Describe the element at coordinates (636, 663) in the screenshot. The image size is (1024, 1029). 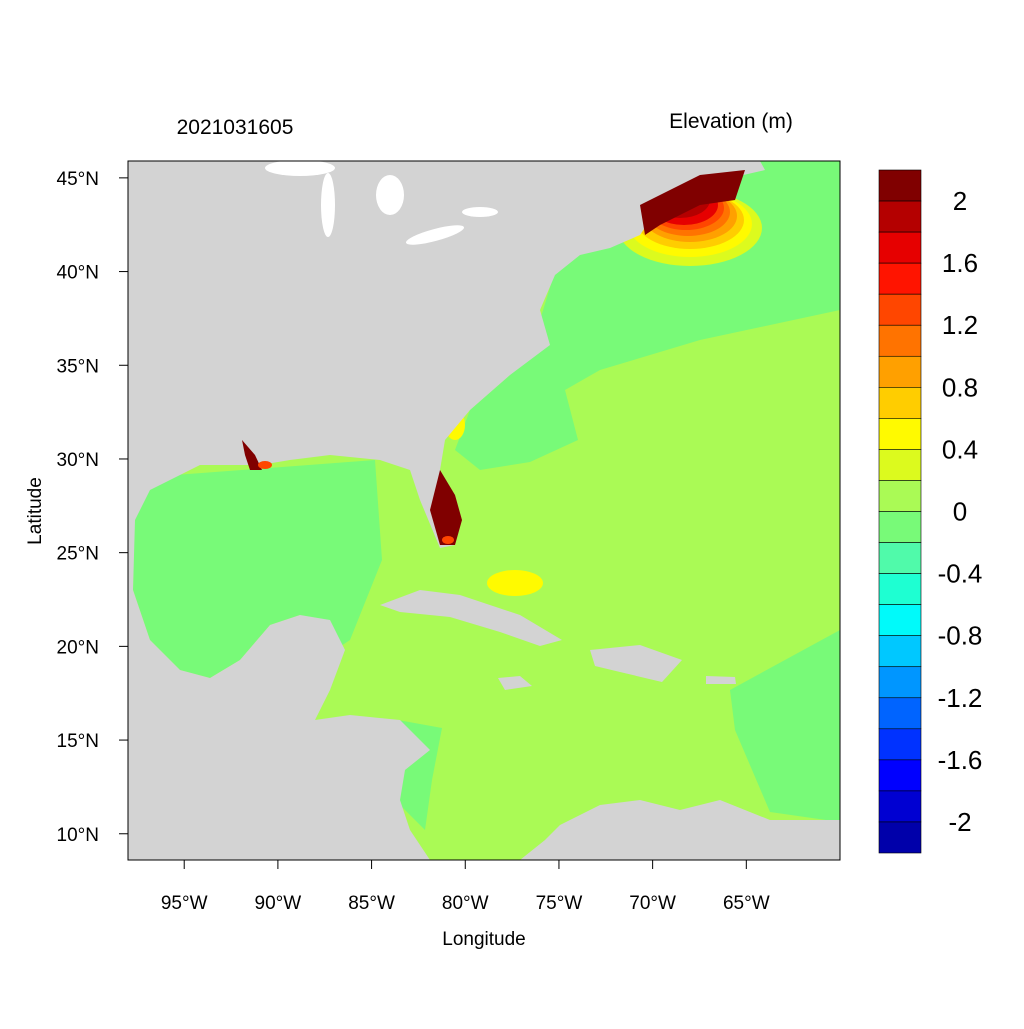
I see `hispaniola` at that location.